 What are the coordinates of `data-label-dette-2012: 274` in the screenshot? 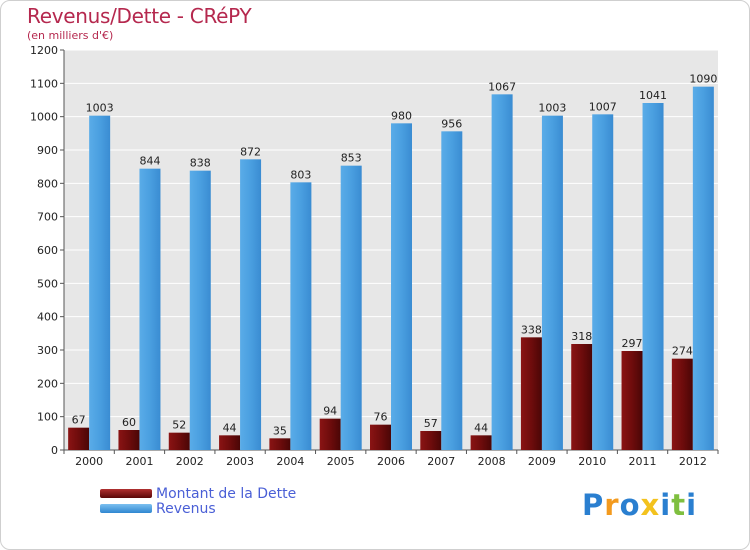 It's located at (682, 351).